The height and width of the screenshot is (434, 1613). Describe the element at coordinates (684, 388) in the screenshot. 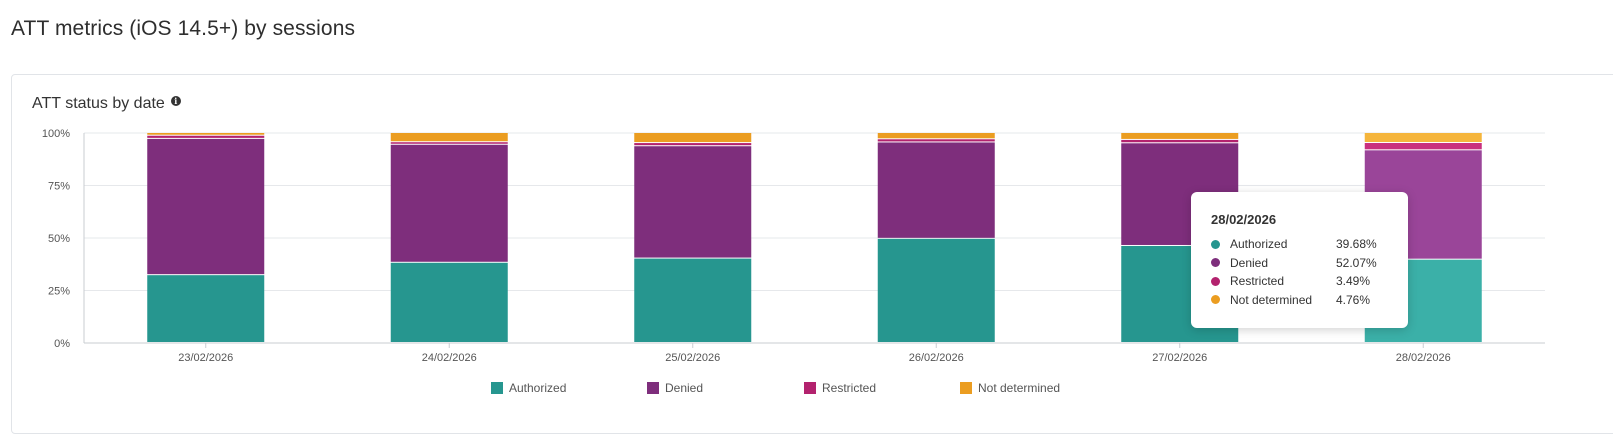

I see `legend-label: Denied` at that location.